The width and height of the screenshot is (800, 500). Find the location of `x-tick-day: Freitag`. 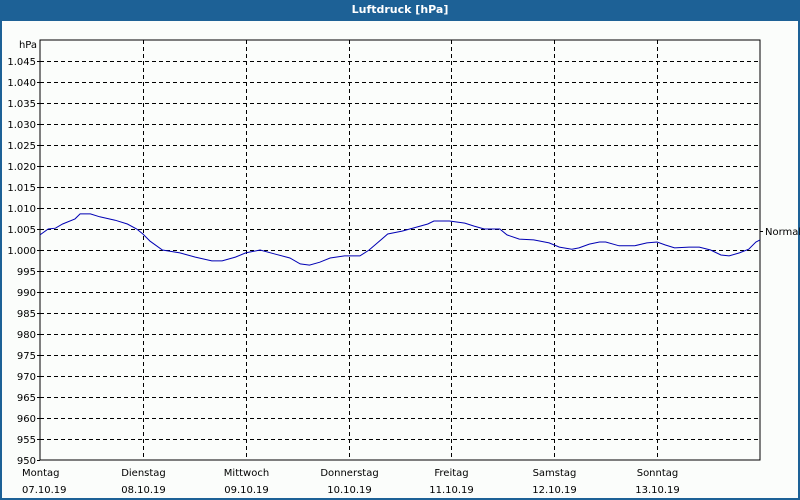

x-tick-day: Freitag is located at coordinates (451, 473).